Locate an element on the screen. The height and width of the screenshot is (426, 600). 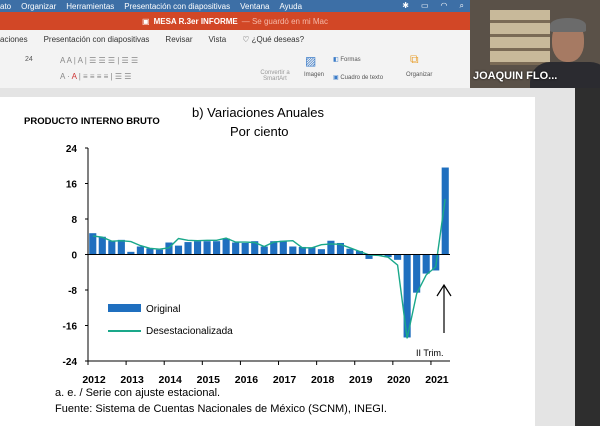
lightbulb-icon: ♡ is located at coordinates (247, 39).